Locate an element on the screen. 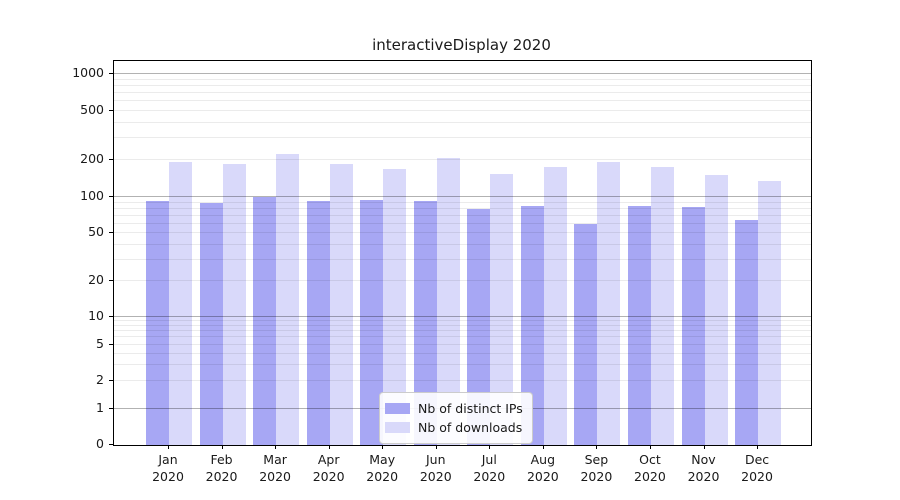 This screenshot has width=900, height=500. x-tick-mark-feb is located at coordinates (222, 447).